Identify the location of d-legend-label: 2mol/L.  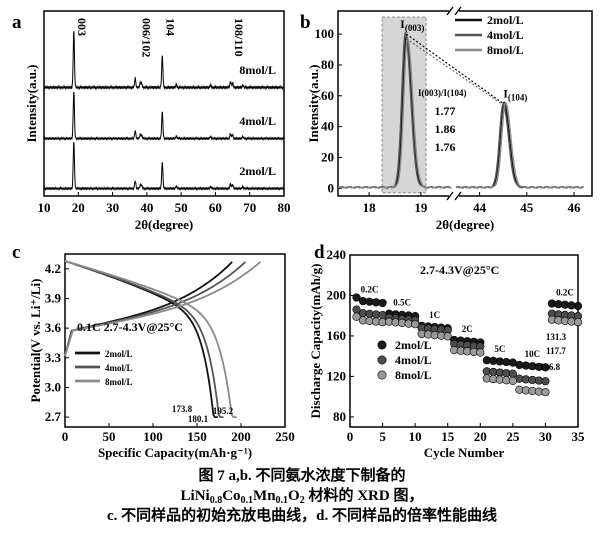
(413, 345).